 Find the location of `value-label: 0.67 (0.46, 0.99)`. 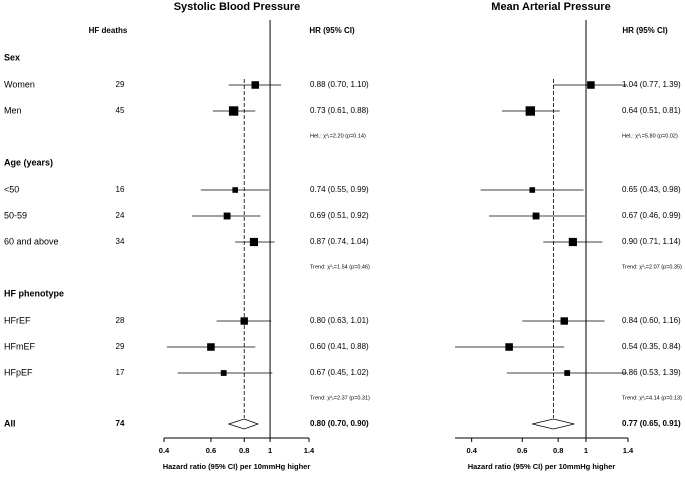

value-label: 0.67 (0.46, 0.99) is located at coordinates (651, 215).